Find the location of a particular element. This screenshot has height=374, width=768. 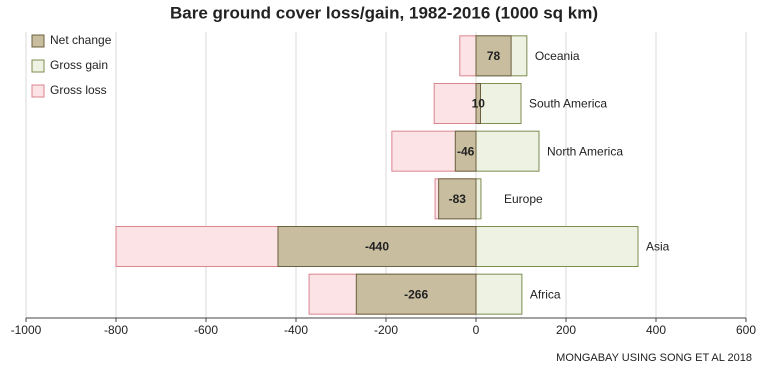

category-label: Europe is located at coordinates (523, 199).